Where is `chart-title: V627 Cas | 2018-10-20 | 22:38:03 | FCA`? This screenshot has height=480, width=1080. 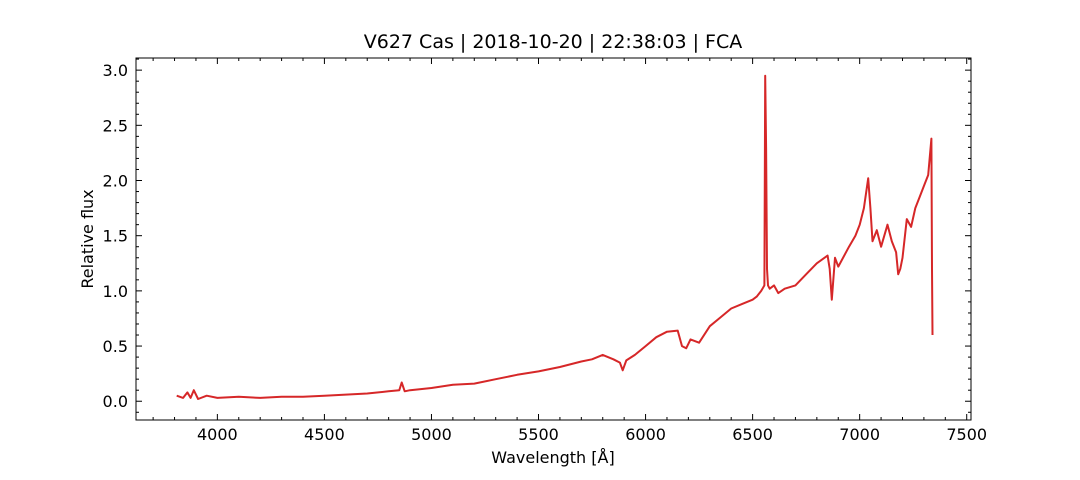
chart-title: V627 Cas | 2018-10-20 | 22:38:03 | FCA is located at coordinates (553, 42).